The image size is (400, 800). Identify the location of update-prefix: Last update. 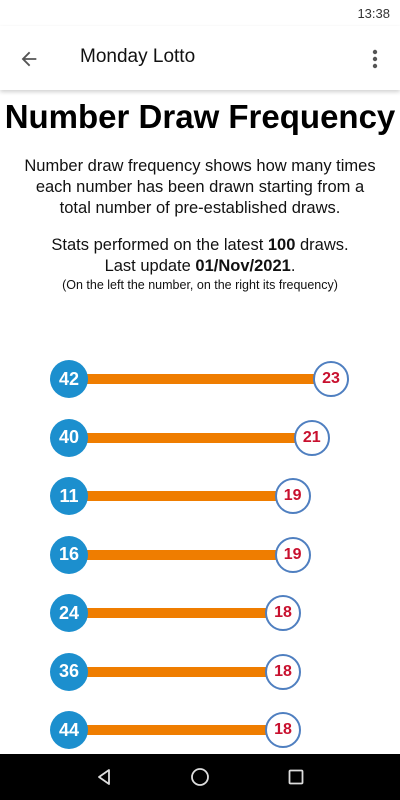
(150, 266).